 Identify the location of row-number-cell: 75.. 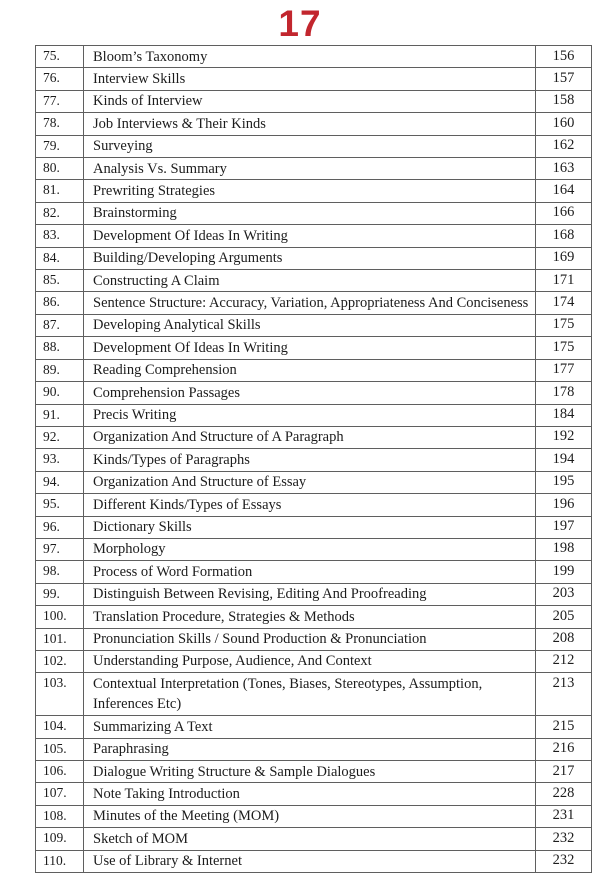
(59, 56).